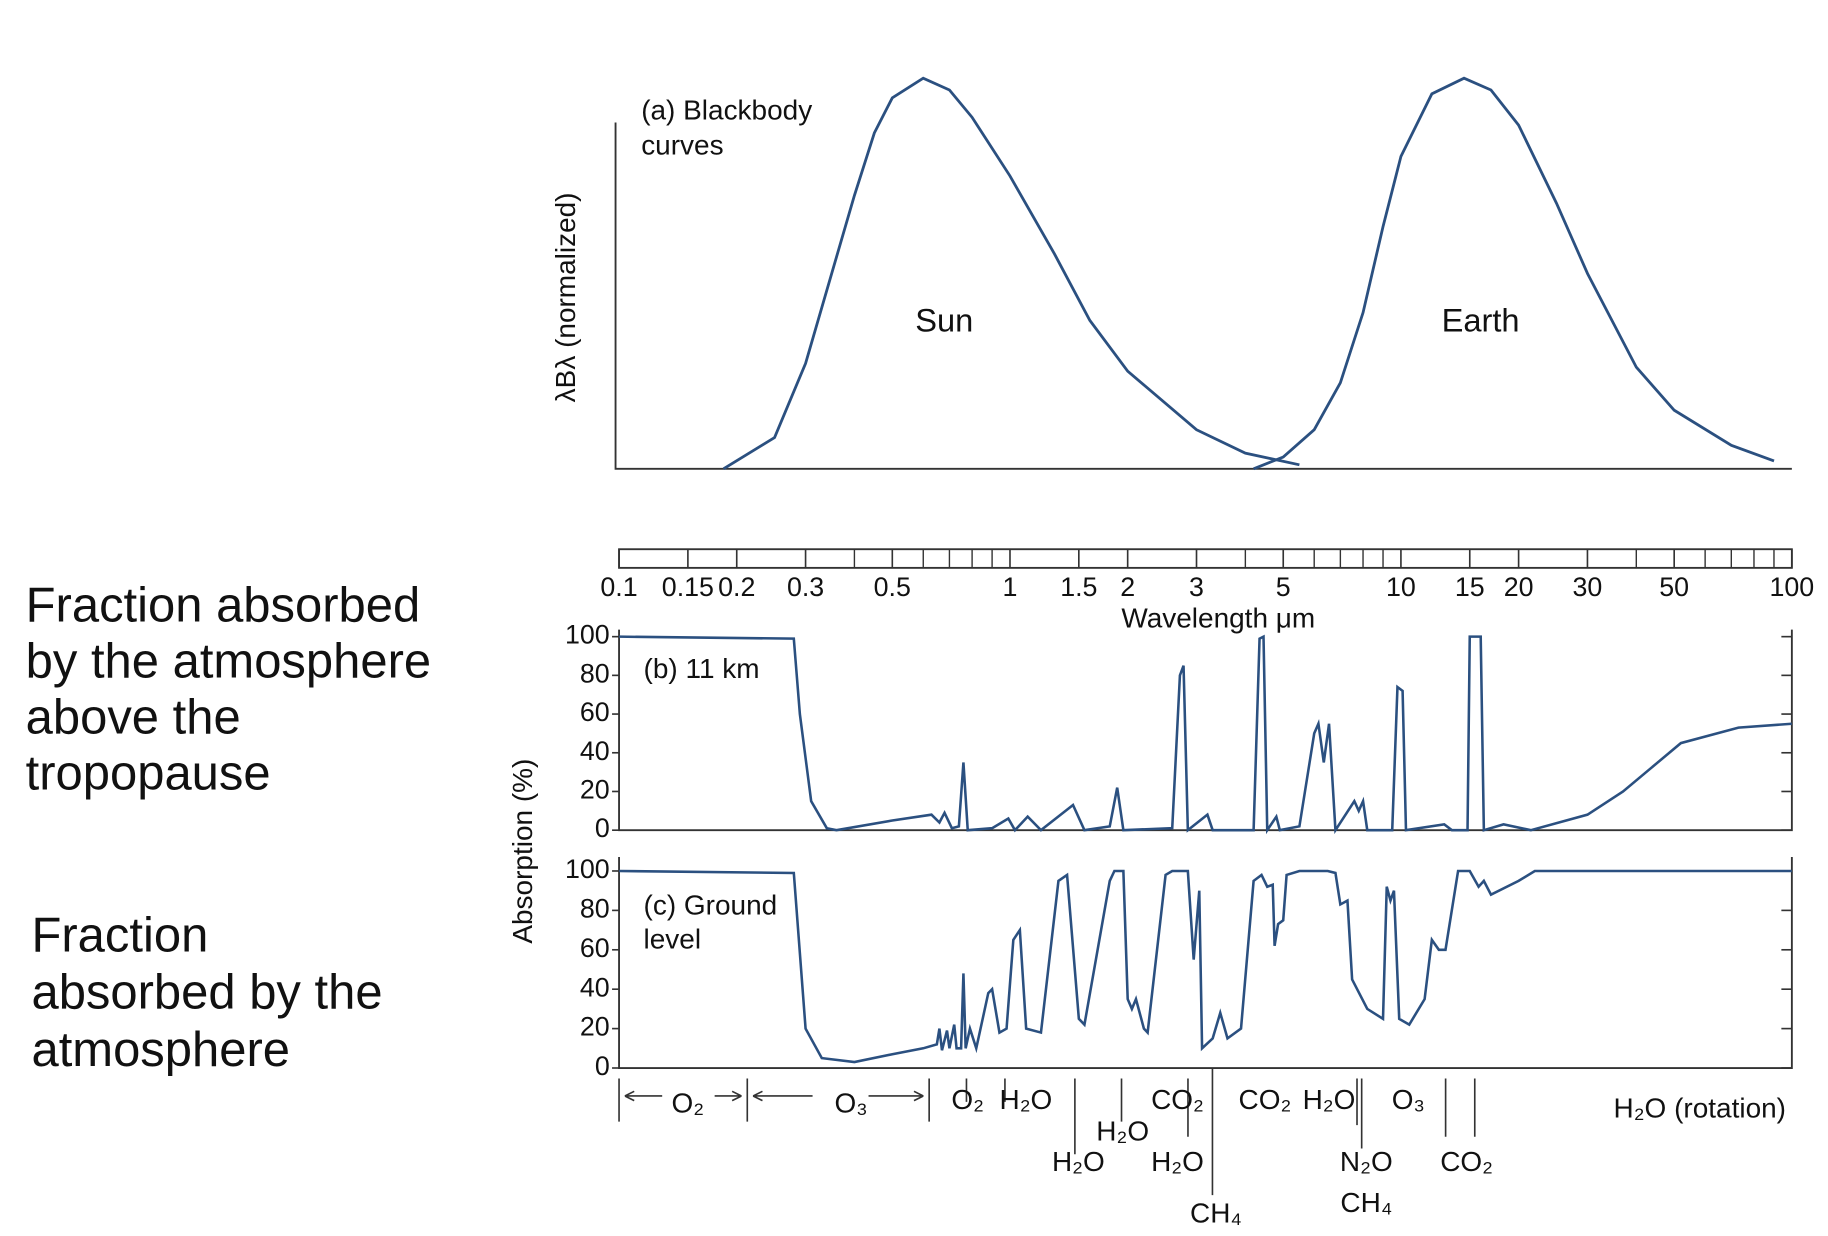 The image size is (1828, 1236). I want to click on series-label: Earth, so click(1481, 320).